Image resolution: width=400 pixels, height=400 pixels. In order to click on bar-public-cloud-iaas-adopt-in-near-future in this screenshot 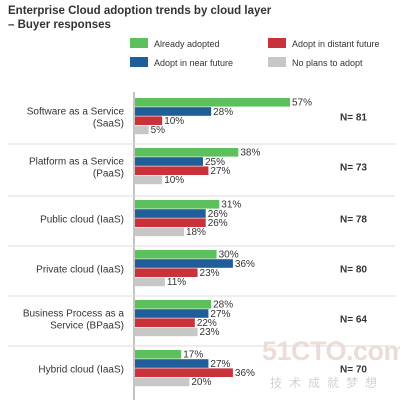, I will do `click(170, 213)`.